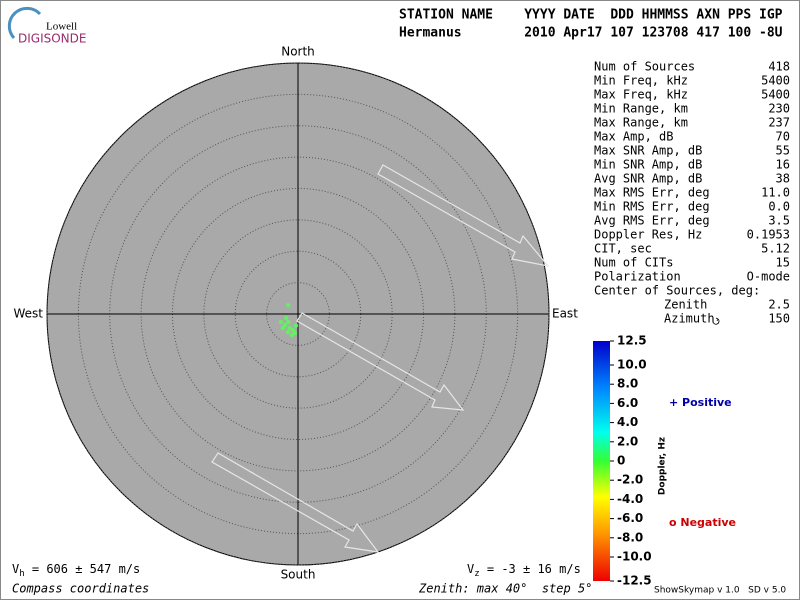 The height and width of the screenshot is (600, 800). I want to click on stat-label: Avg SNR Amp, dB, so click(648, 179).